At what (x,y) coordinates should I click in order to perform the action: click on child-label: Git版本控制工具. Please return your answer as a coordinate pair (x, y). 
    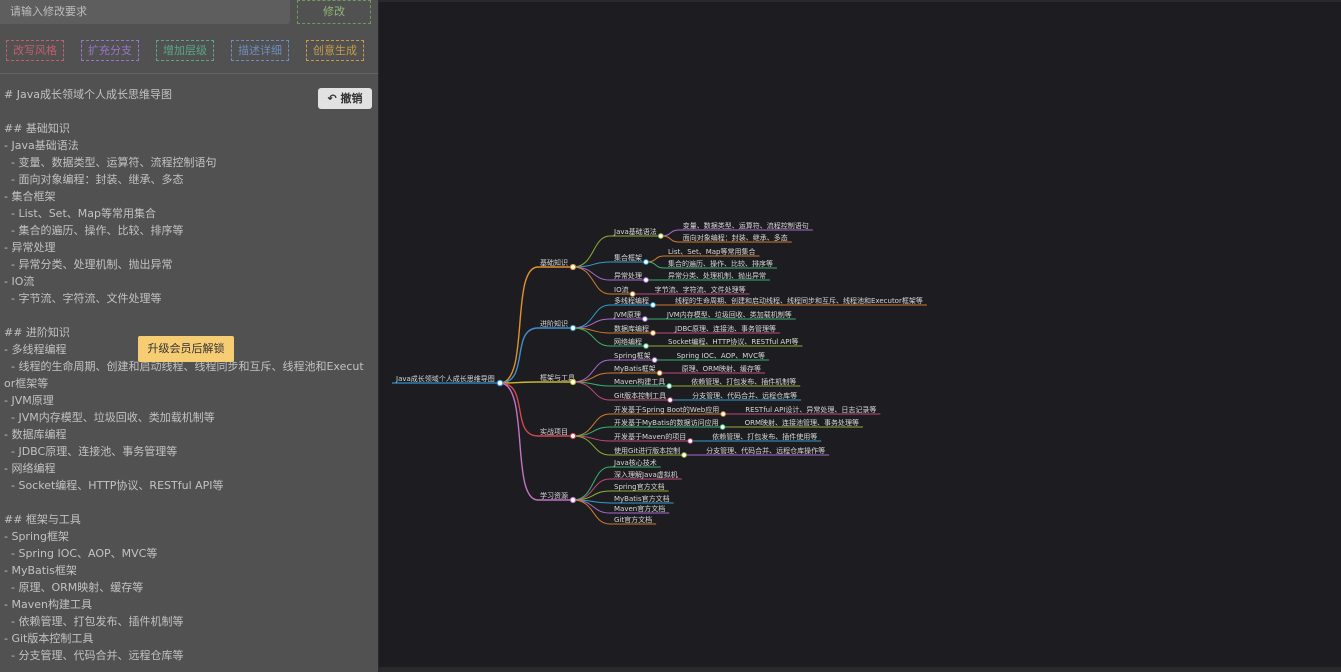
    Looking at the image, I should click on (640, 395).